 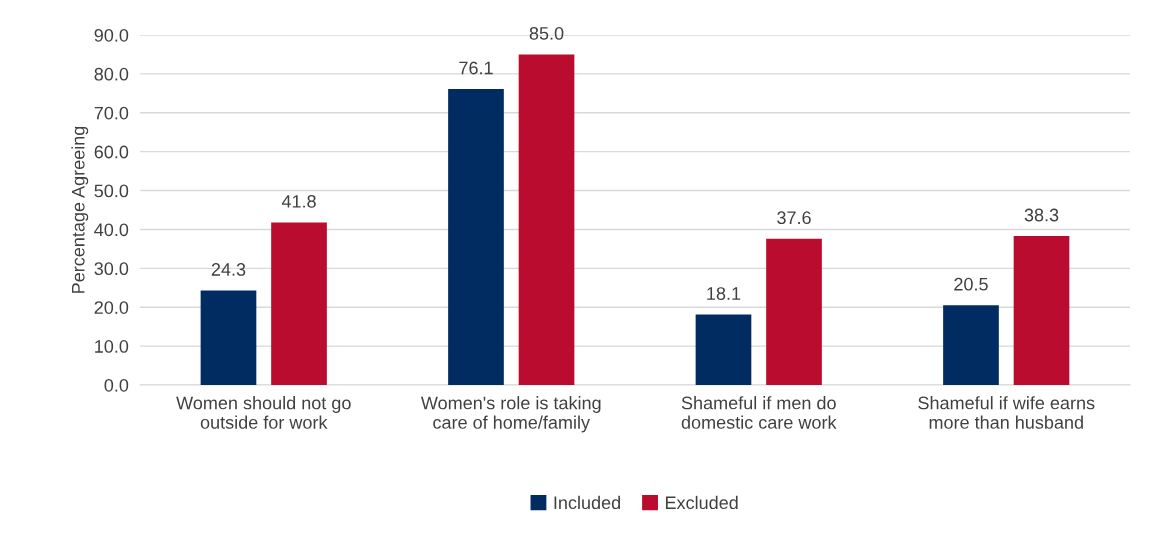 I want to click on data-label: 18.1, so click(x=724, y=293).